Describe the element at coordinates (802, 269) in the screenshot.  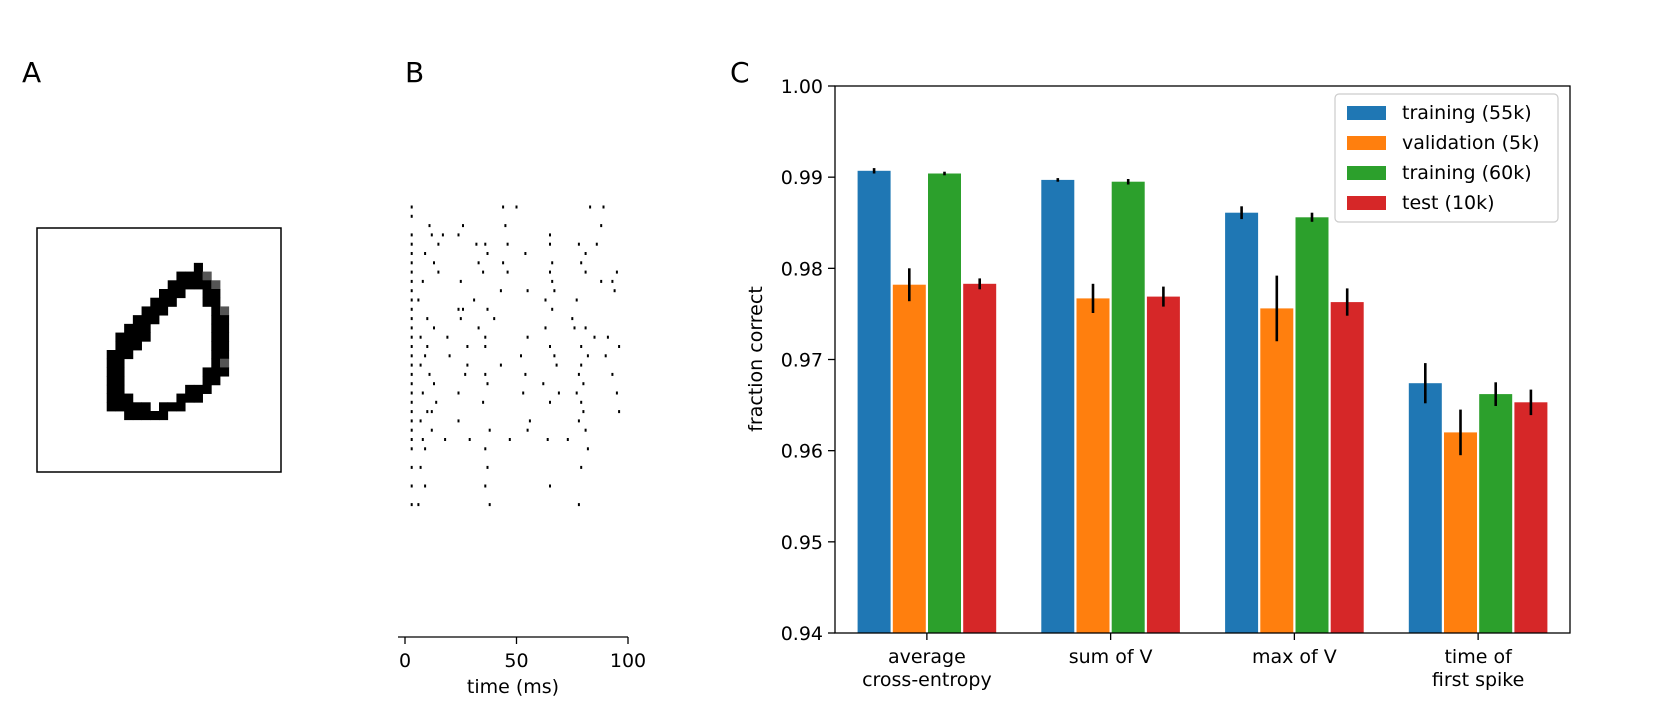
I see `y-tick-label: 0.98` at that location.